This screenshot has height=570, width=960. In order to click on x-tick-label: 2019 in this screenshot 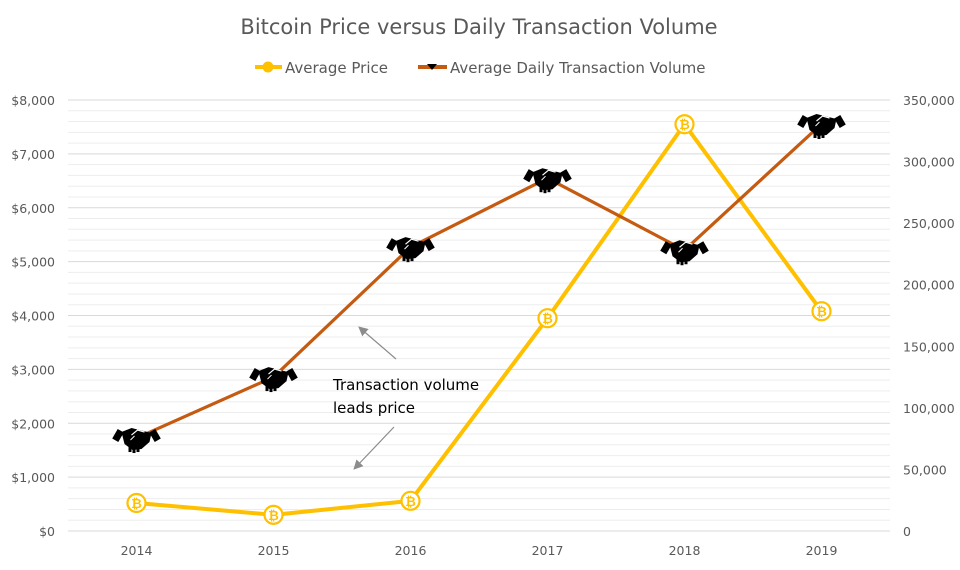, I will do `click(822, 550)`.